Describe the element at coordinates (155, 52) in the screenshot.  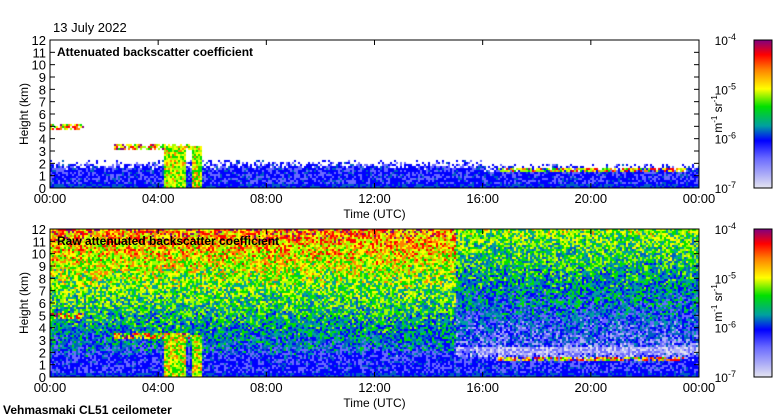
I see `plot-title: Attenuated backscatter coefficient` at that location.